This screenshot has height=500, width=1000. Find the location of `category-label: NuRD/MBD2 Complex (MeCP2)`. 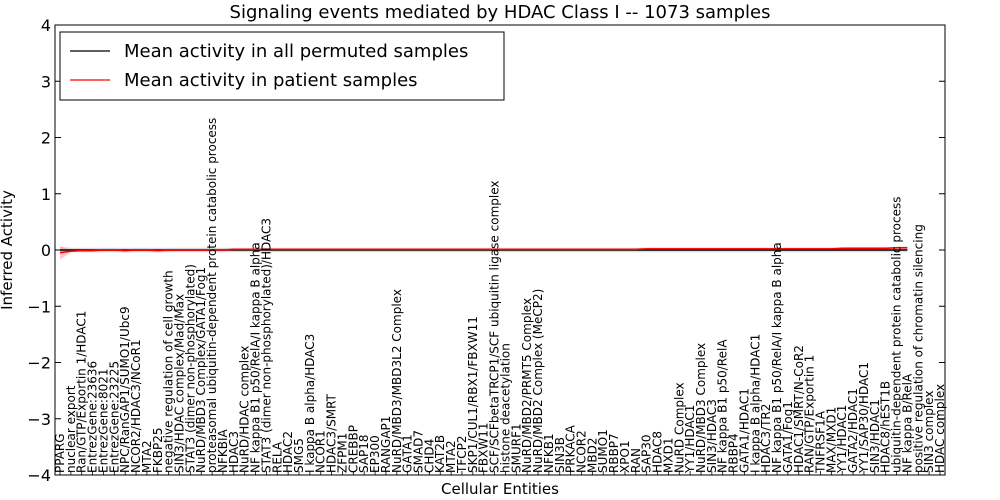

category-label: NuRD/MBD2 Complex (MeCP2) is located at coordinates (538, 381).